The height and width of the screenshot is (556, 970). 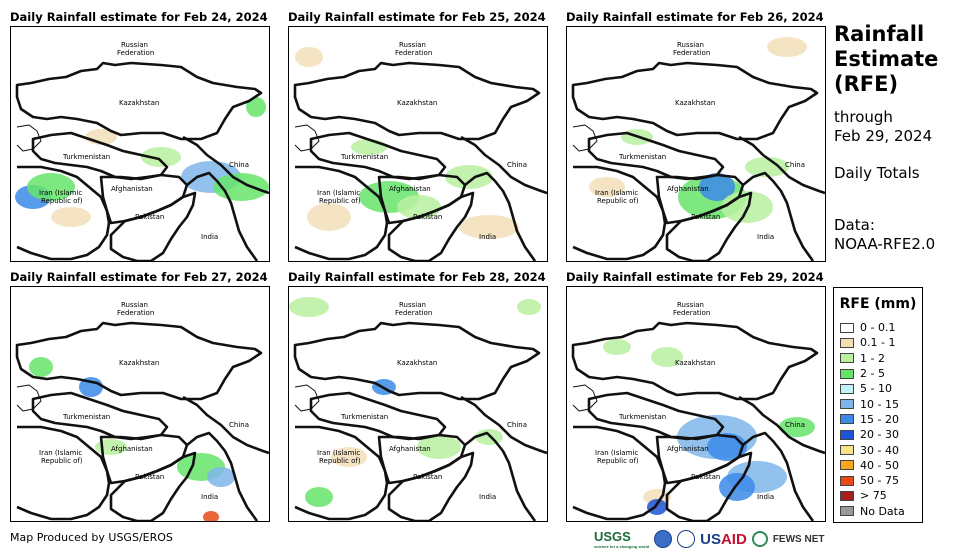 What do you see at coordinates (759, 539) in the screenshot?
I see `fews-icon` at bounding box center [759, 539].